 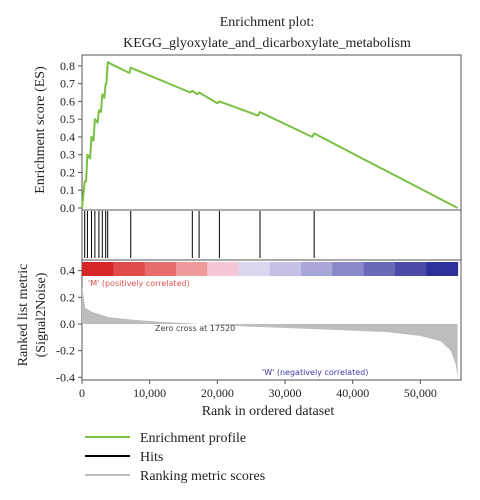 I want to click on bottom-y-tick-label: -0.4, so click(x=65, y=377).